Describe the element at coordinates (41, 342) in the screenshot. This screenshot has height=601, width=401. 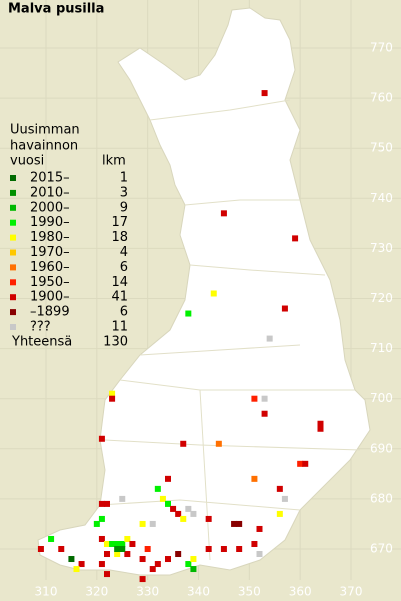
I see `legend-total-label: Yhteensä` at that location.